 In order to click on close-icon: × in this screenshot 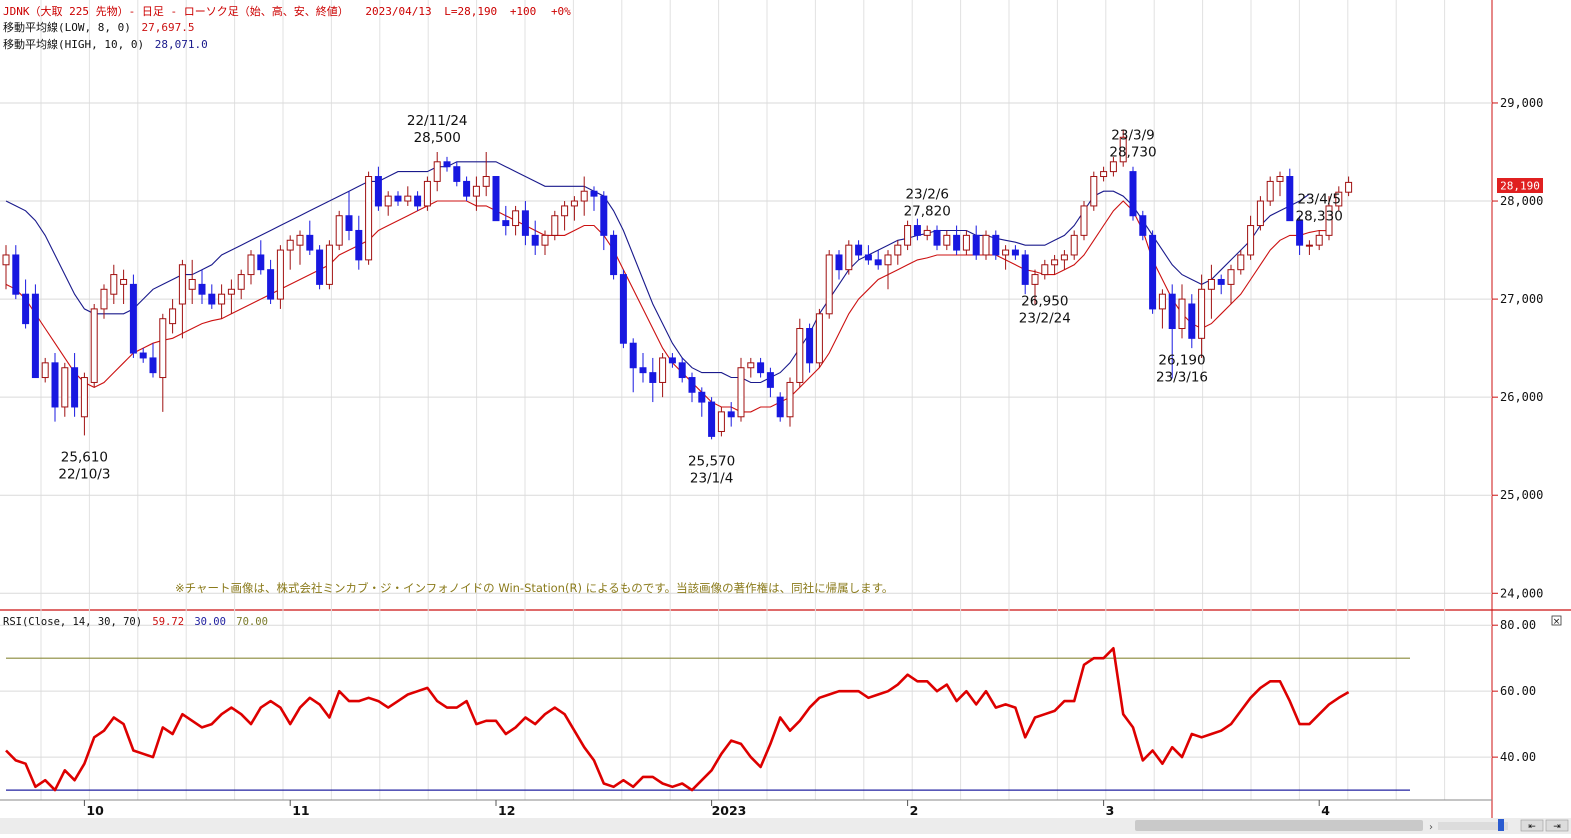, I will do `click(1557, 622)`.